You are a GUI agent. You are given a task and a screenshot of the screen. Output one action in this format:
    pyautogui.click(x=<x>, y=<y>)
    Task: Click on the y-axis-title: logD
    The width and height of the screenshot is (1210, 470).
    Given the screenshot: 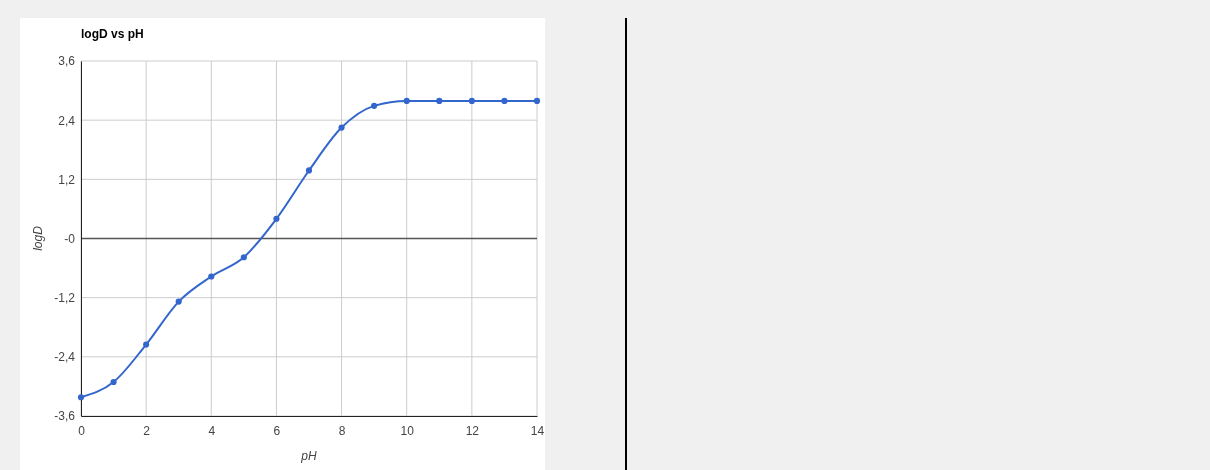 What is the action you would take?
    pyautogui.click(x=38, y=238)
    